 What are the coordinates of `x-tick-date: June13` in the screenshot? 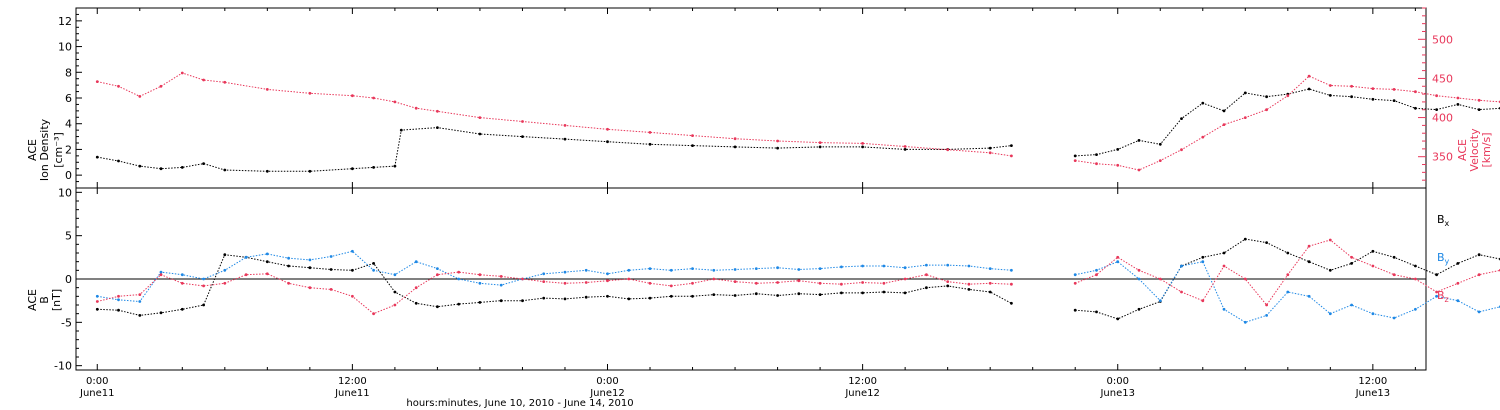 It's located at (1117, 393).